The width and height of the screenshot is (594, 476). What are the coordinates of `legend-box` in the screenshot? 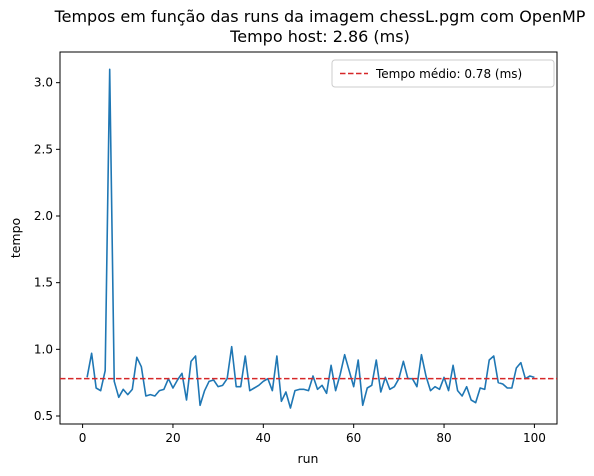 It's located at (443, 73).